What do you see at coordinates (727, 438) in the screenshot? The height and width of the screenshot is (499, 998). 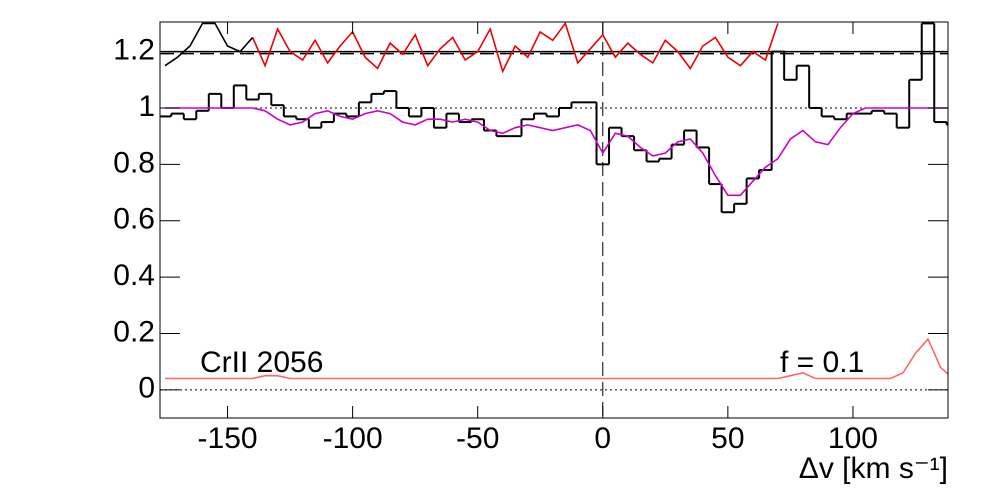 I see `x-tick-label: 50` at bounding box center [727, 438].